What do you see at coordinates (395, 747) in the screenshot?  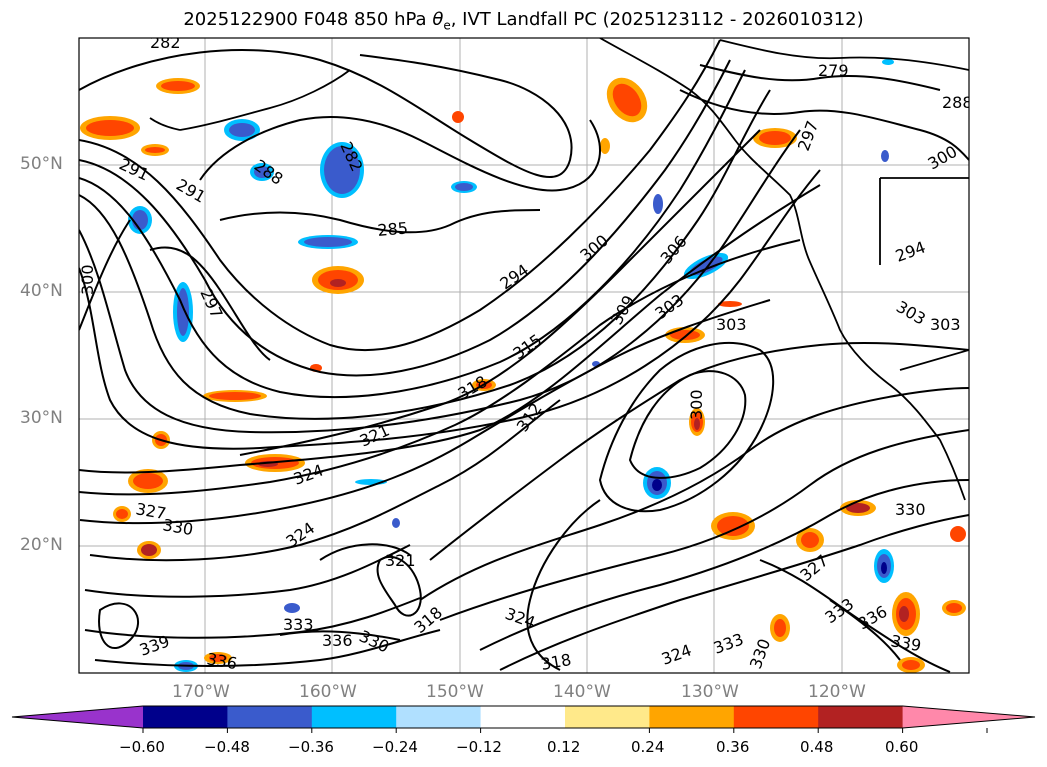 I see `colorbar-tick-label: −0.24` at bounding box center [395, 747].